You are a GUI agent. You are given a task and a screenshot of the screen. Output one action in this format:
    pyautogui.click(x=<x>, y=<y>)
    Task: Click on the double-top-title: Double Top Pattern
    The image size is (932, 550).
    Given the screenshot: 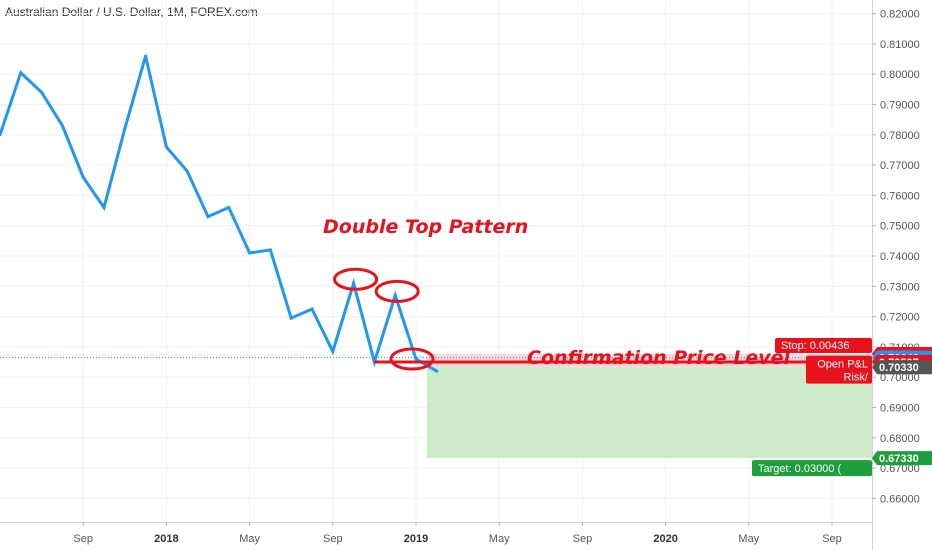 What is the action you would take?
    pyautogui.click(x=425, y=227)
    